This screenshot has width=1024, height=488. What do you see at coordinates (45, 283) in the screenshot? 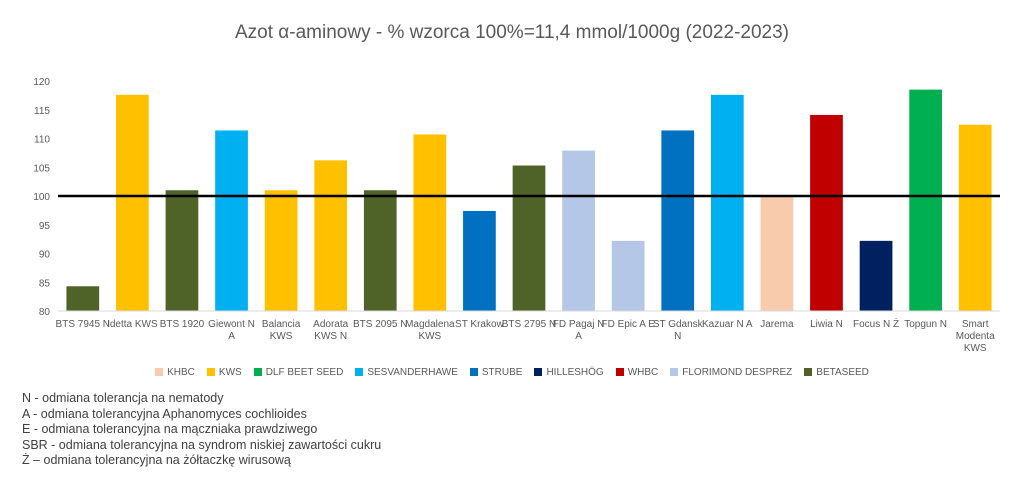
I see `y-tick-label: 85` at bounding box center [45, 283].